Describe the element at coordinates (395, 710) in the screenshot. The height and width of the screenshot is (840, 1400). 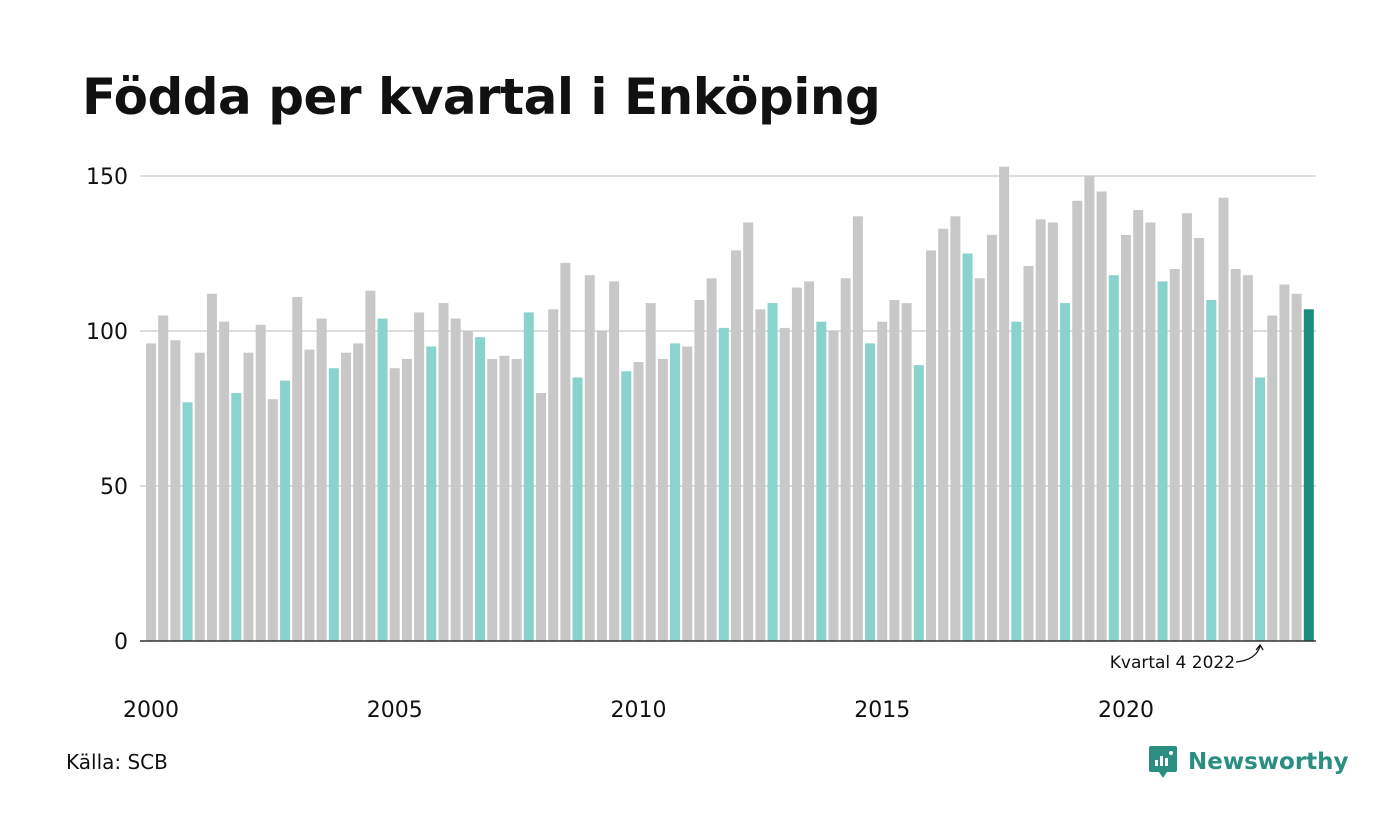
I see `x-tick-label: 2005` at that location.